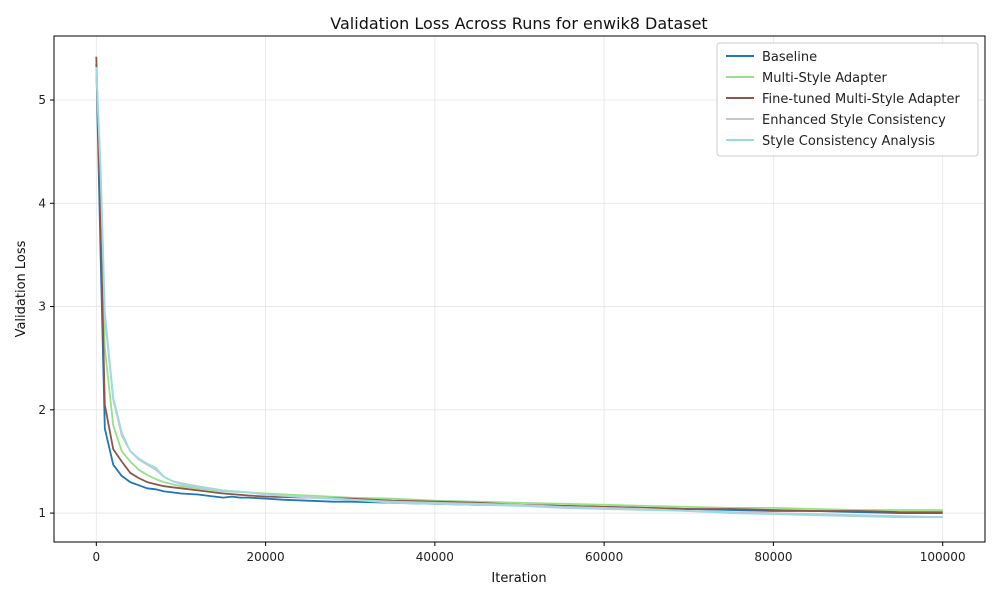  What do you see at coordinates (42, 100) in the screenshot?
I see `y-tick-label: 5` at bounding box center [42, 100].